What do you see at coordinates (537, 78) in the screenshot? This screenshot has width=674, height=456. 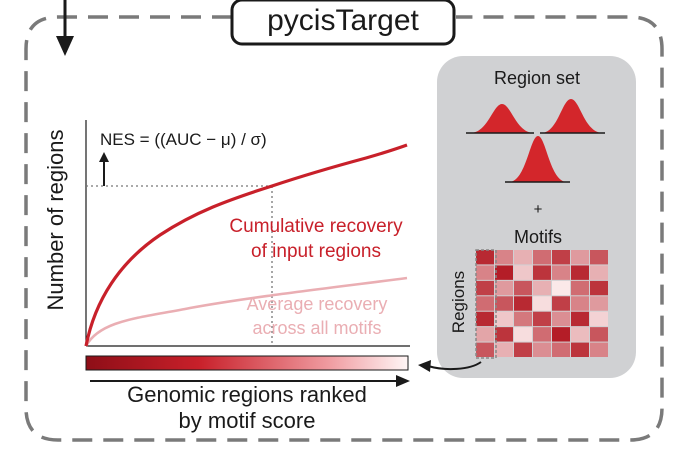 I see `region-set-label: Region set` at bounding box center [537, 78].